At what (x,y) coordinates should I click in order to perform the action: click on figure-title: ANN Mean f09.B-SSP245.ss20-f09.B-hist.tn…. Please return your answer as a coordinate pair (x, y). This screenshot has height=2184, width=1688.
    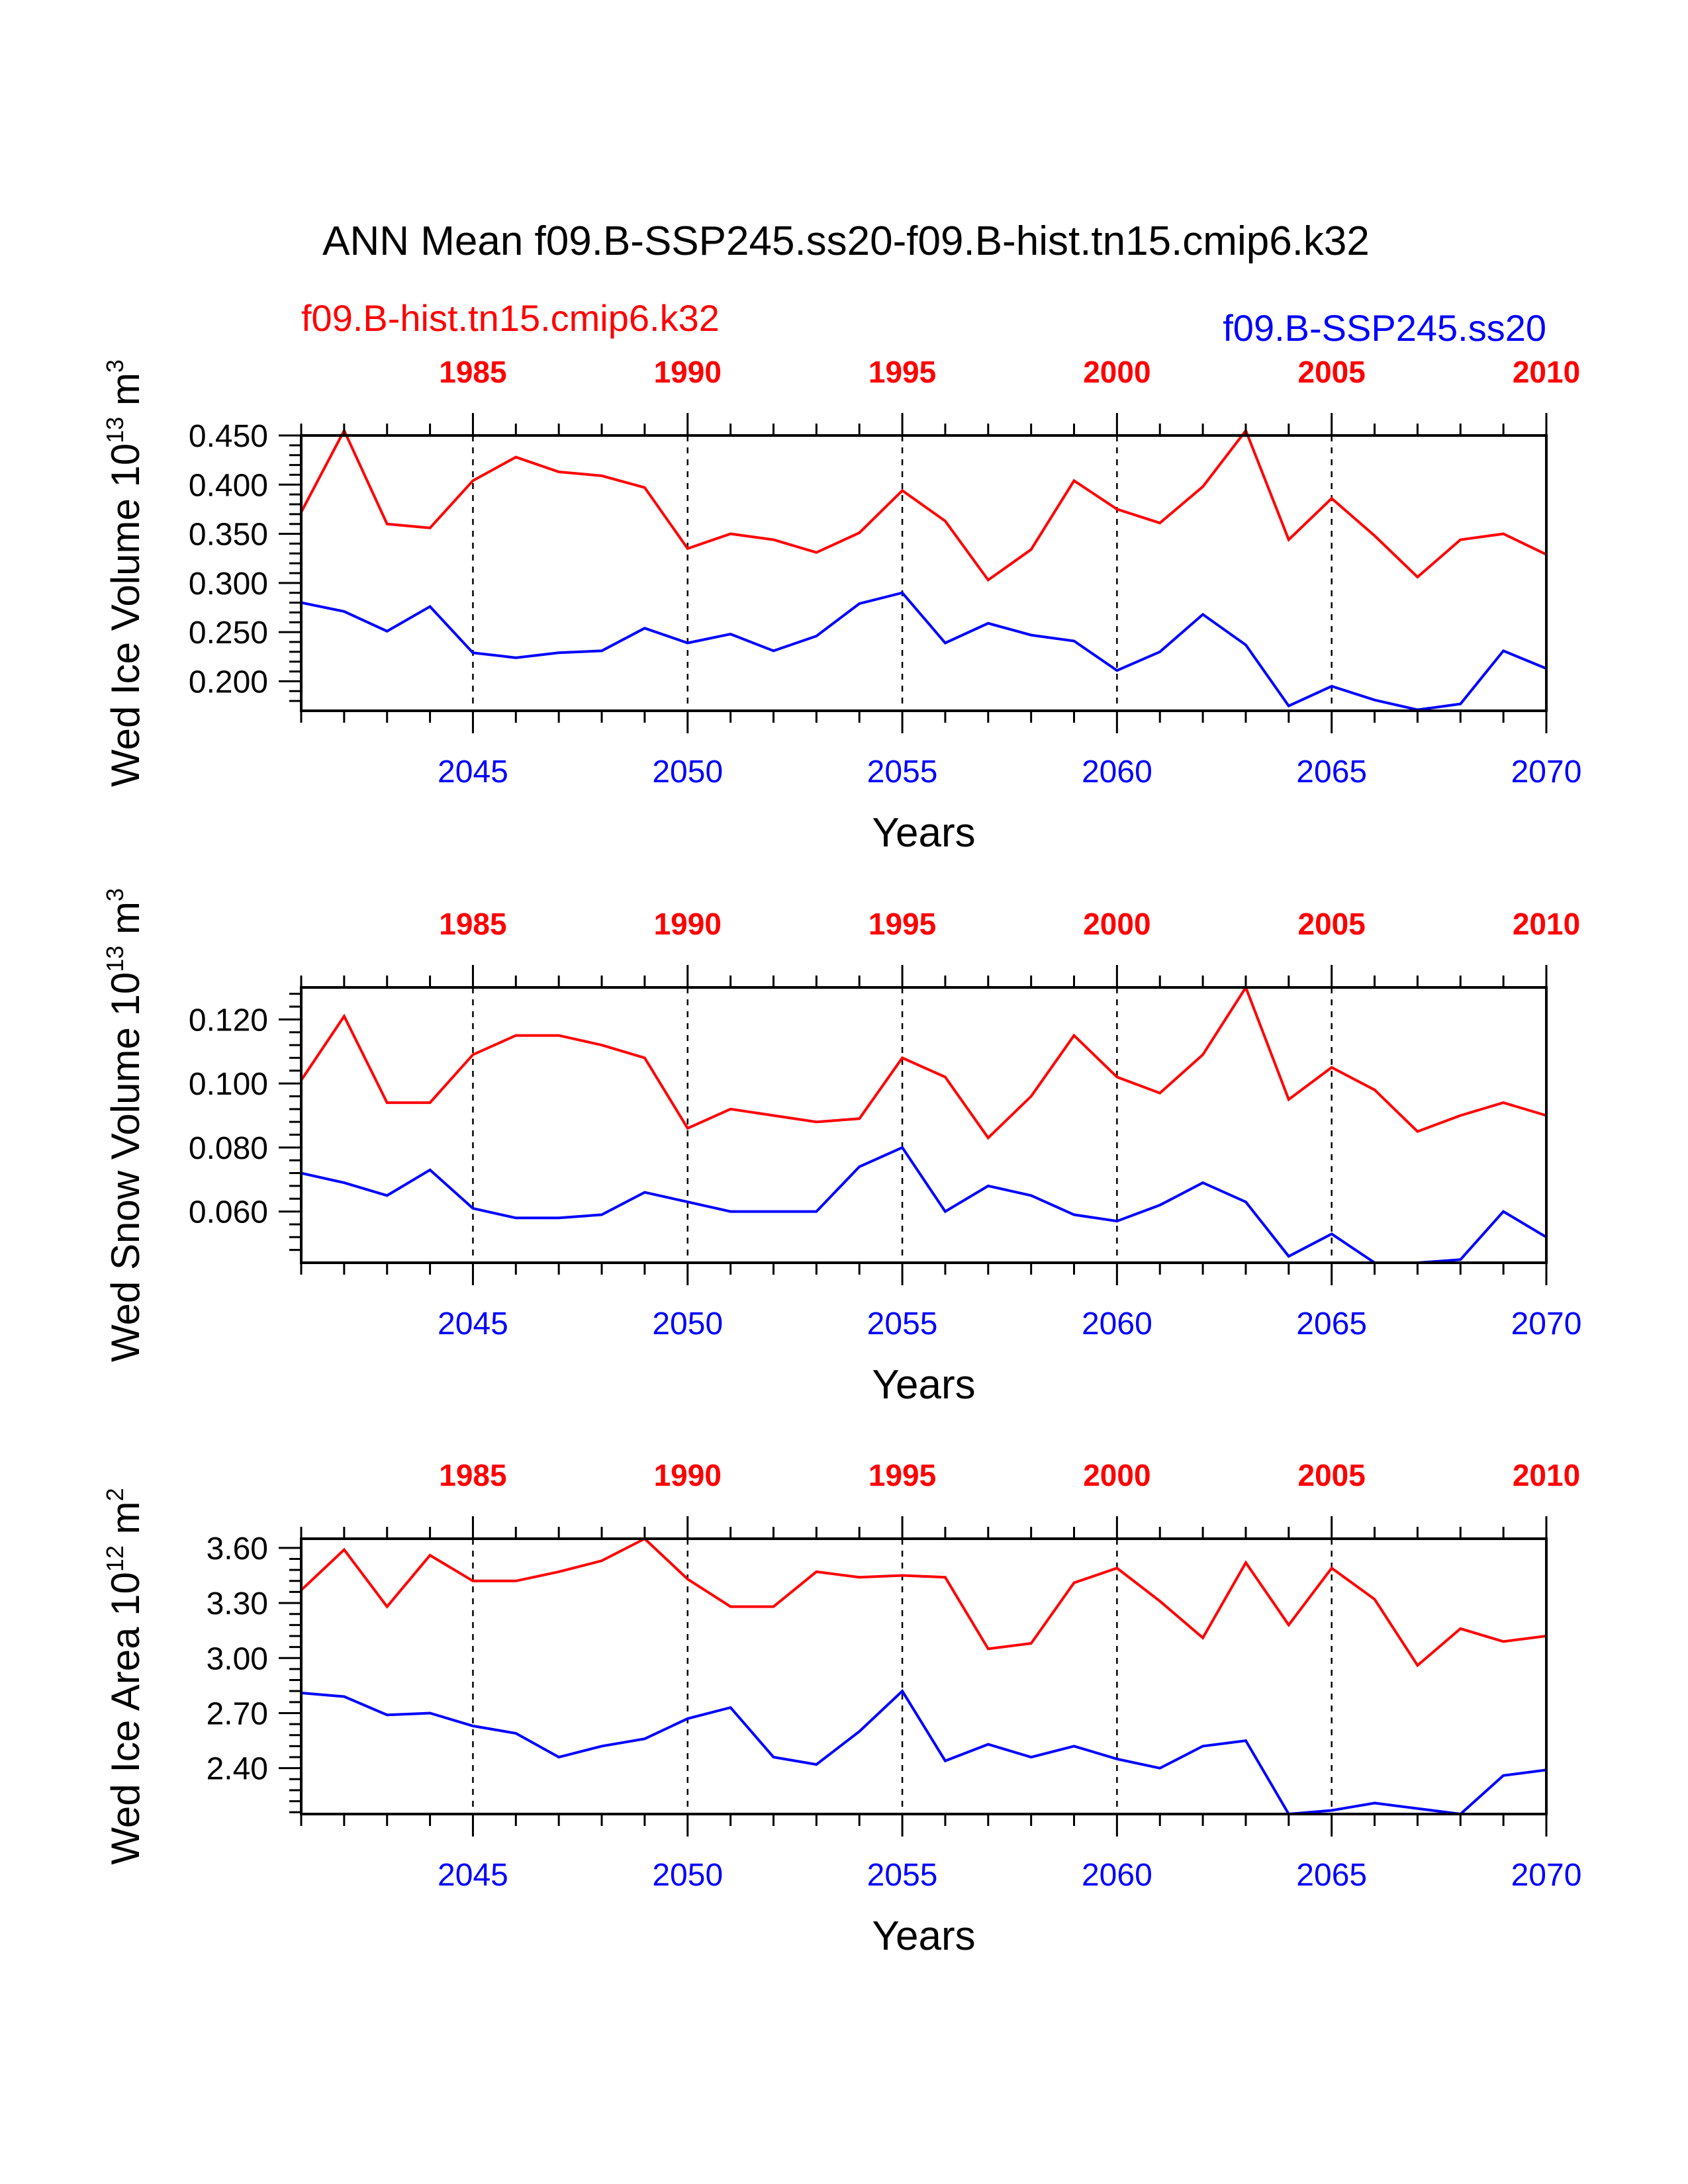
    Looking at the image, I should click on (846, 241).